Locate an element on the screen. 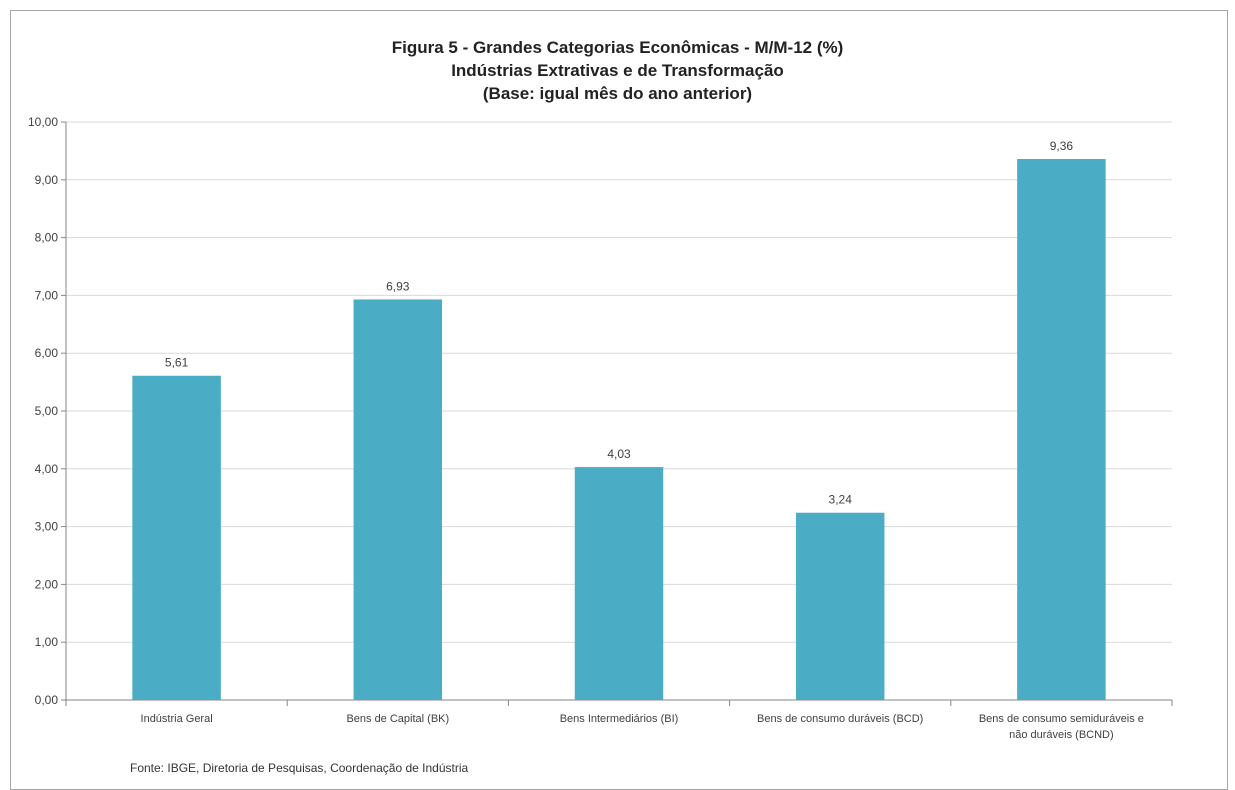 Image resolution: width=1235 pixels, height=790 pixels. bar-value-label: 9,36 is located at coordinates (1062, 146).